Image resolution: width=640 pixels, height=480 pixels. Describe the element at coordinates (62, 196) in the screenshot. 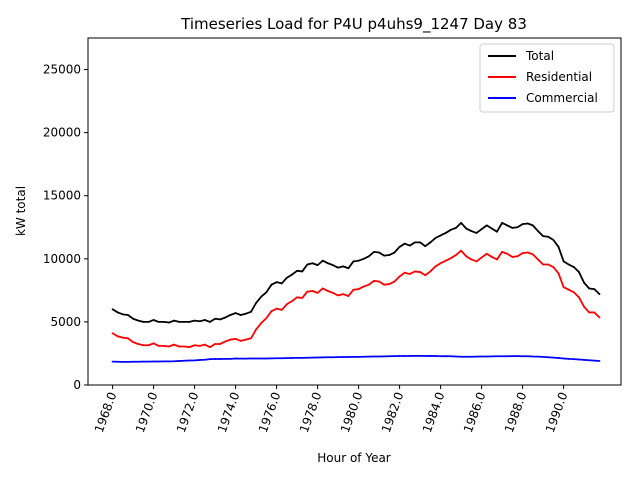

I see `y-tick-label: 15000` at that location.